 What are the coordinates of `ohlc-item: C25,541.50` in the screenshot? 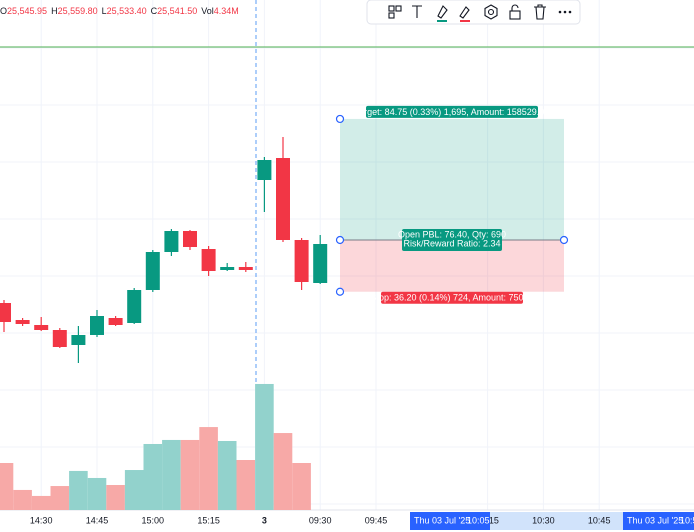 It's located at (174, 11).